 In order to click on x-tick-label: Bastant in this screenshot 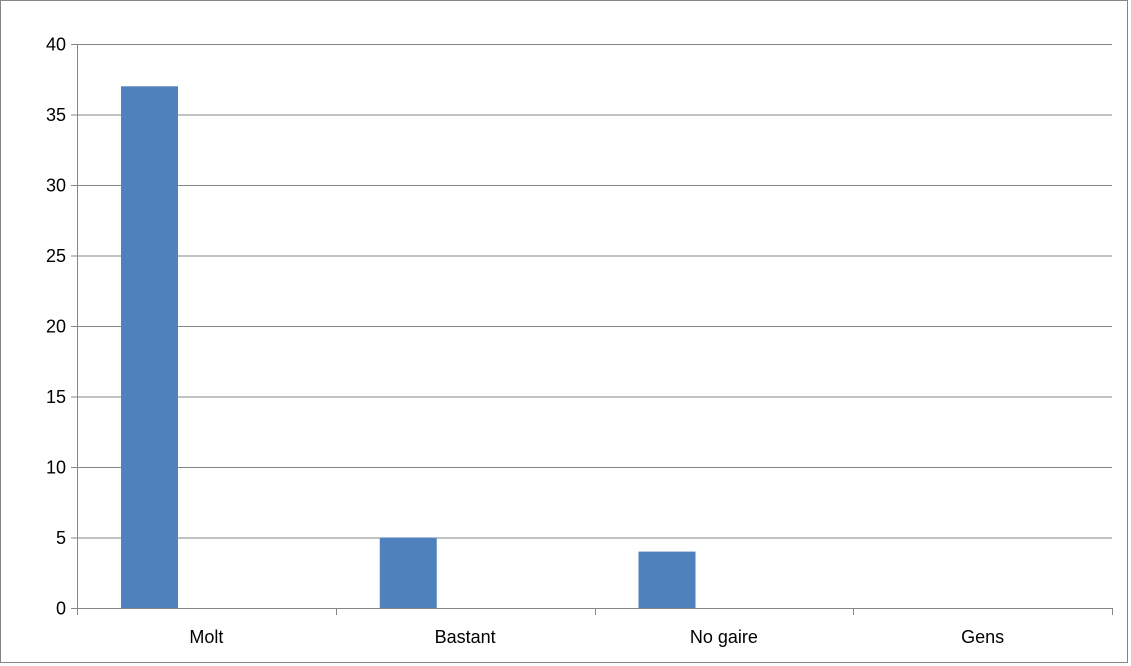, I will do `click(465, 637)`.